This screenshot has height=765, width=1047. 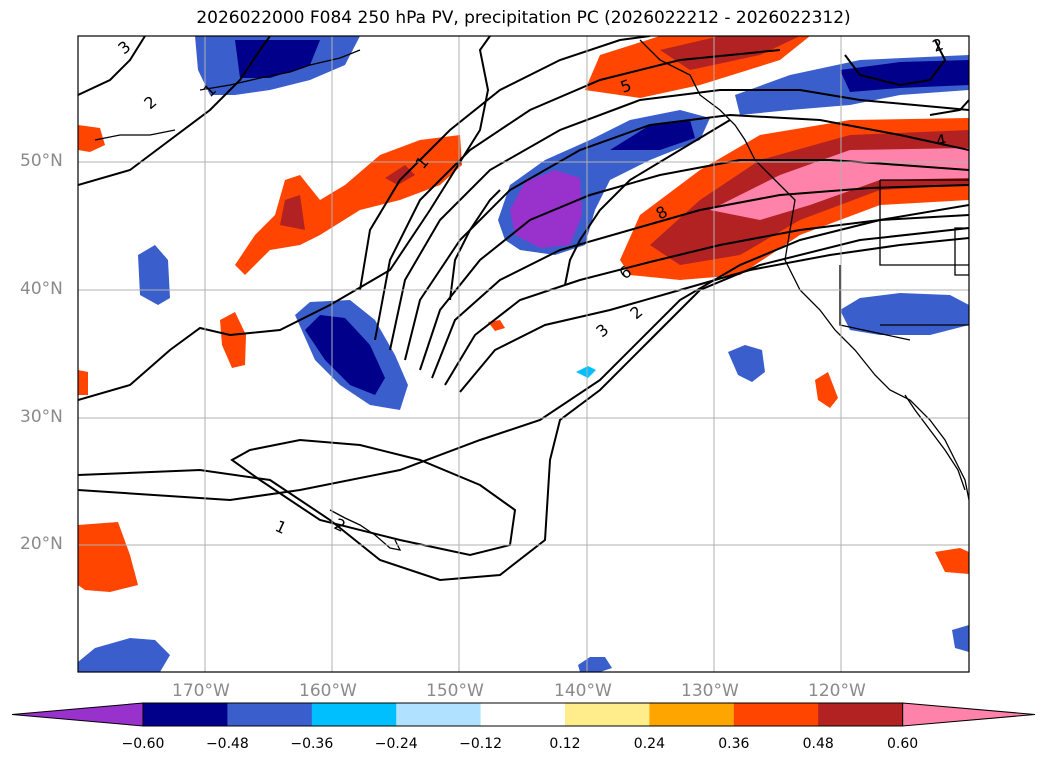 What do you see at coordinates (940, 140) in the screenshot?
I see `contour-label: 4` at bounding box center [940, 140].